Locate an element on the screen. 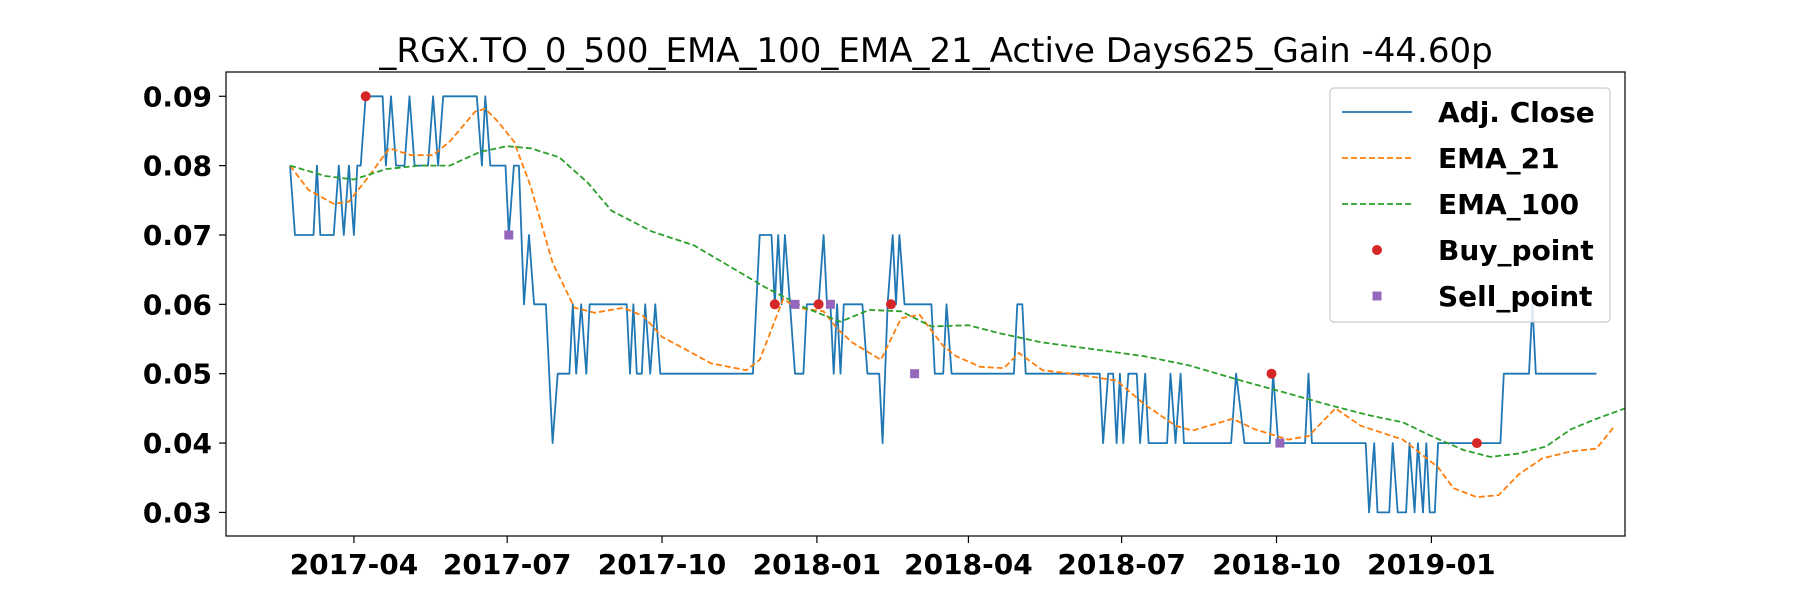  x-tick-label: 2018-10 is located at coordinates (1276, 564).